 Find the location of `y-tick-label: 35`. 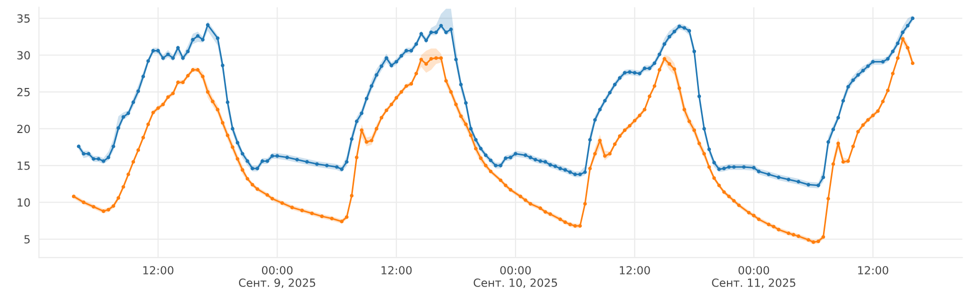

y-tick-label: 35 is located at coordinates (23, 18).